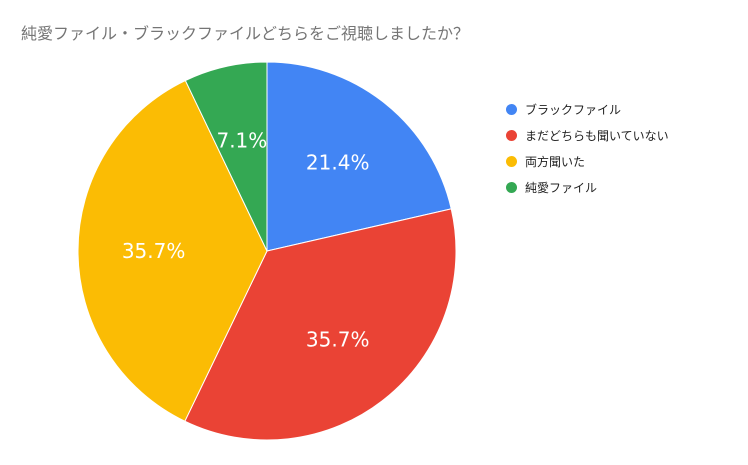  What do you see at coordinates (561, 187) in the screenshot?
I see `legend-label: 純愛ファイル` at bounding box center [561, 187].